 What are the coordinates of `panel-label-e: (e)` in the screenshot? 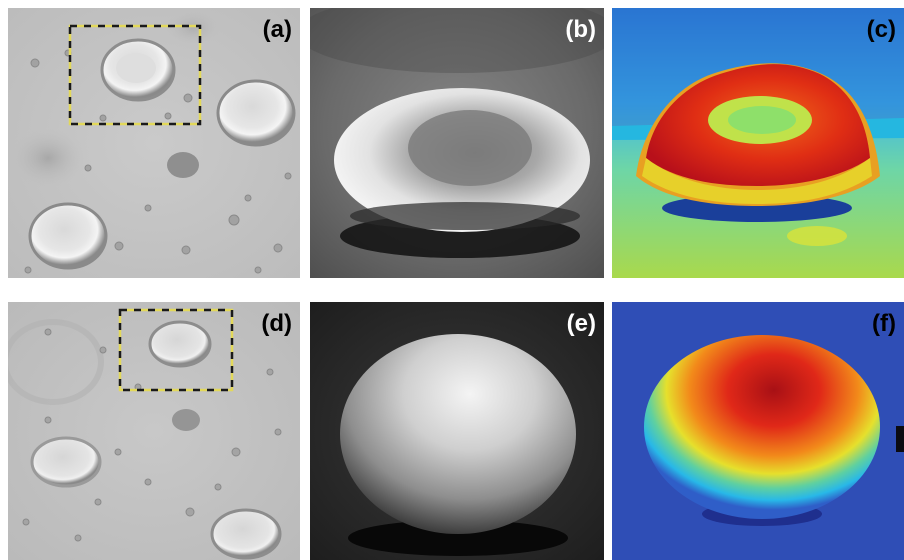 It's located at (581, 323).